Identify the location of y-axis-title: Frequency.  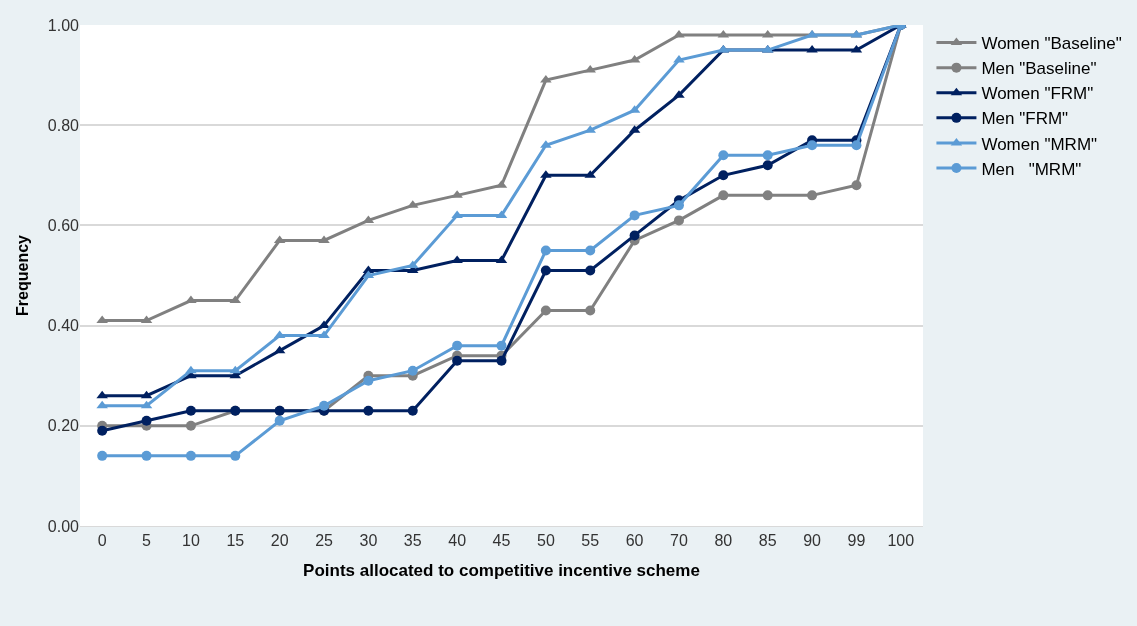
(22, 275).